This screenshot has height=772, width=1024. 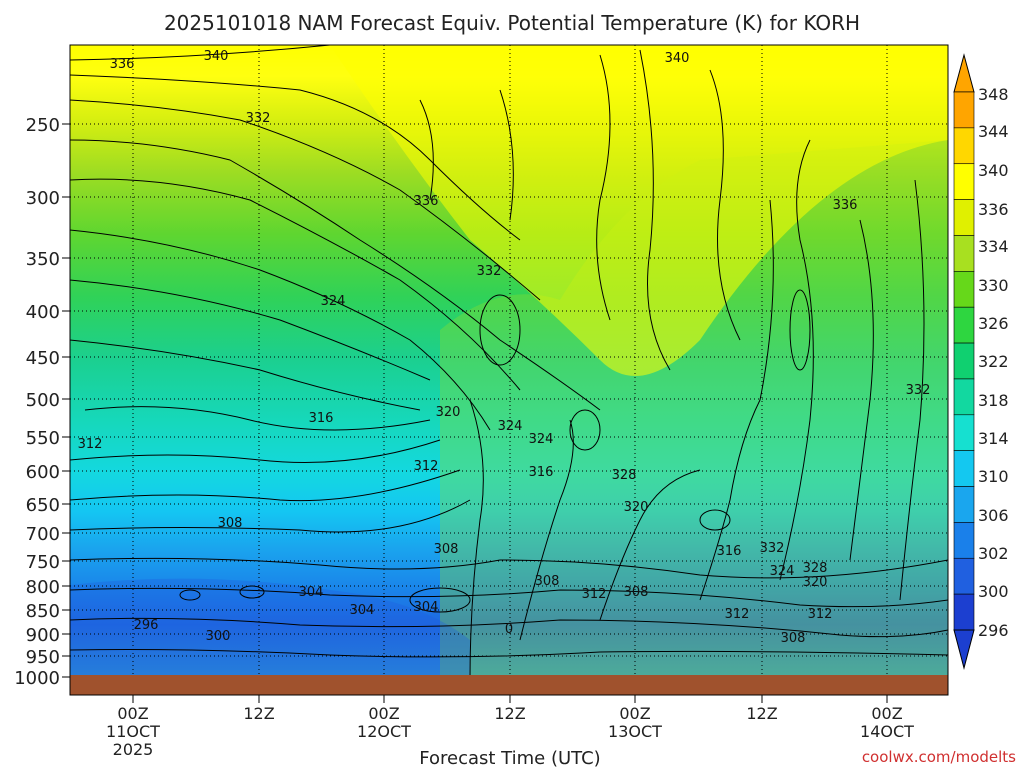 I want to click on colorbar-top-arrow, so click(x=964, y=73).